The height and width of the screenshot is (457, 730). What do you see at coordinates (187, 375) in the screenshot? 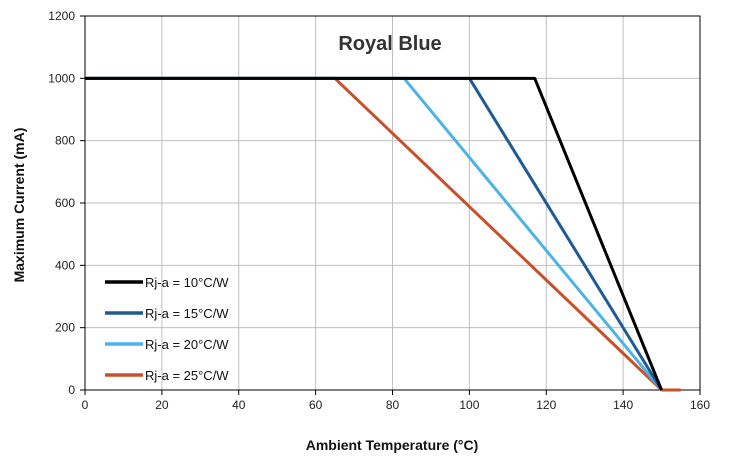
I see `legend-label: Rj-a = 25°C/W` at bounding box center [187, 375].